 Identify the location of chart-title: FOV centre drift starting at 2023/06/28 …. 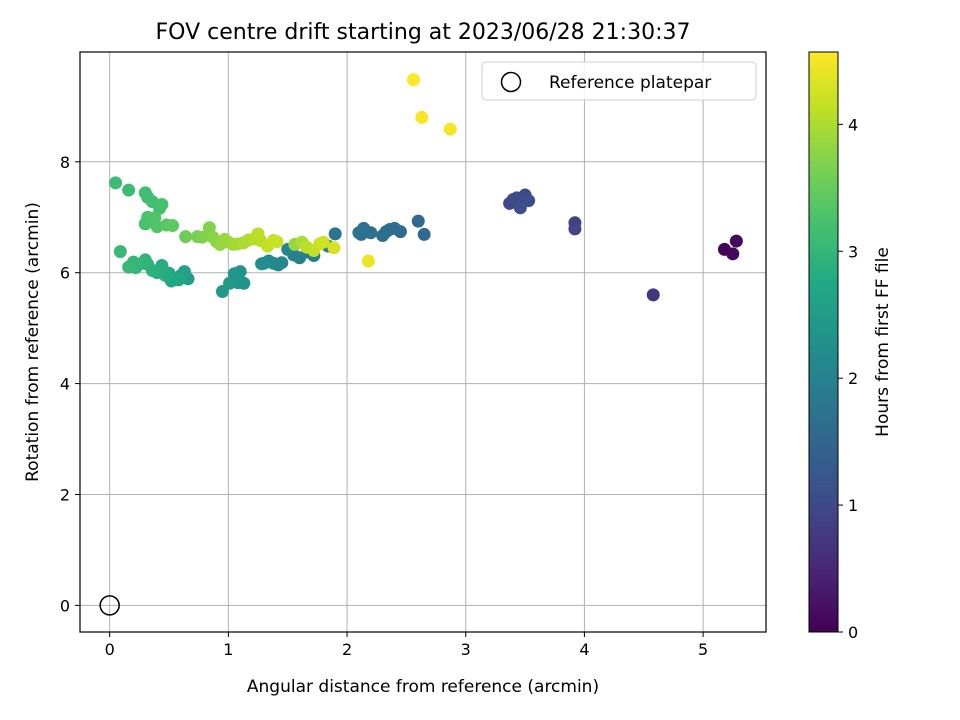
(423, 32).